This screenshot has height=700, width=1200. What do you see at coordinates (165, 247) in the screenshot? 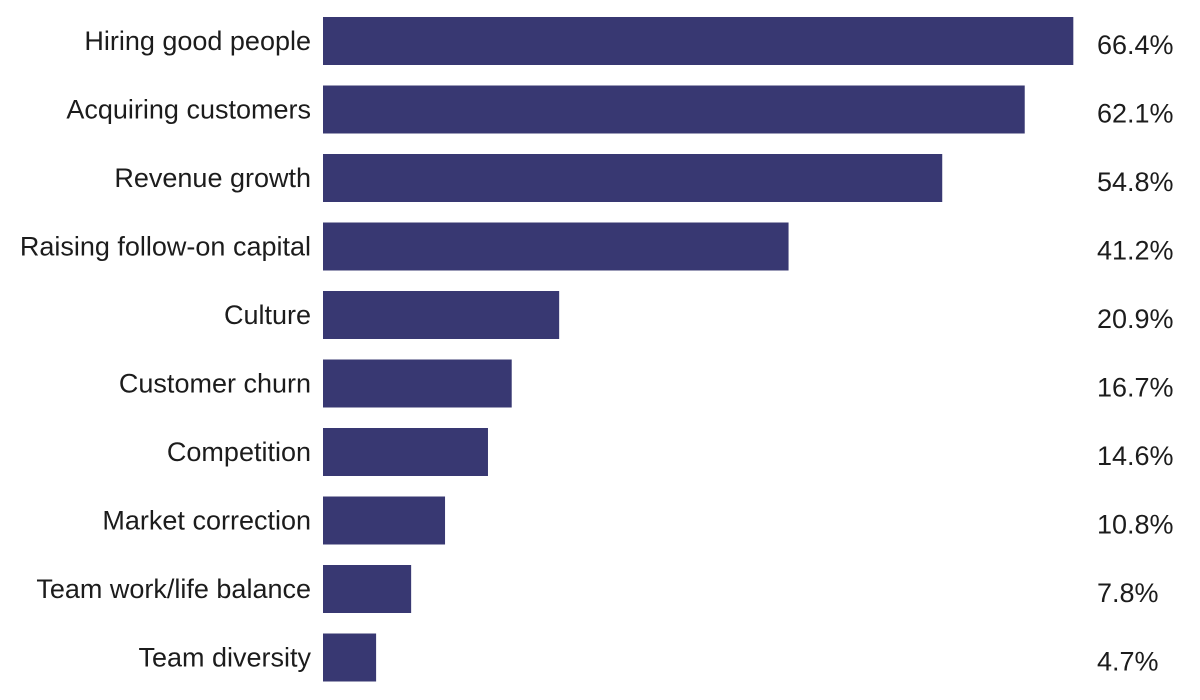
I see `category-label: Raising follow-on capital` at bounding box center [165, 247].